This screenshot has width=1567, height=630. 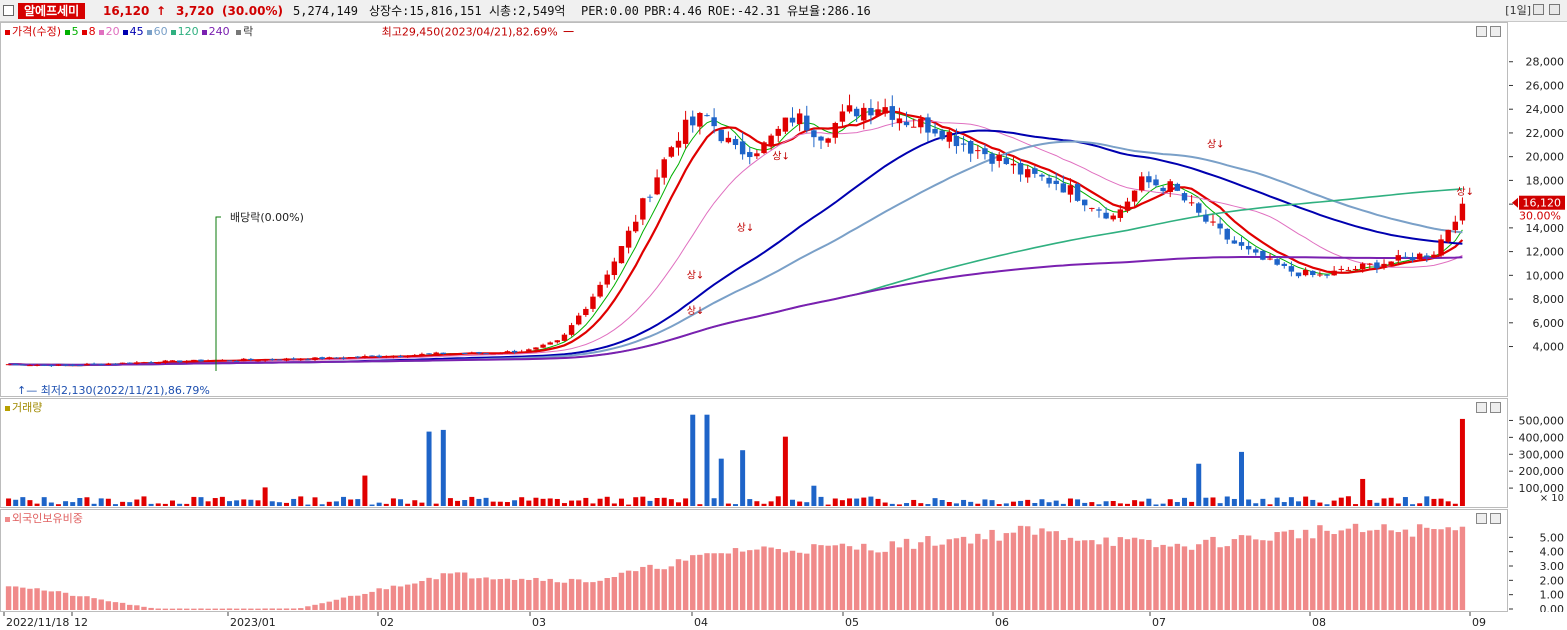 I want to click on pbr-value: PBR:4.46, so click(x=673, y=11).